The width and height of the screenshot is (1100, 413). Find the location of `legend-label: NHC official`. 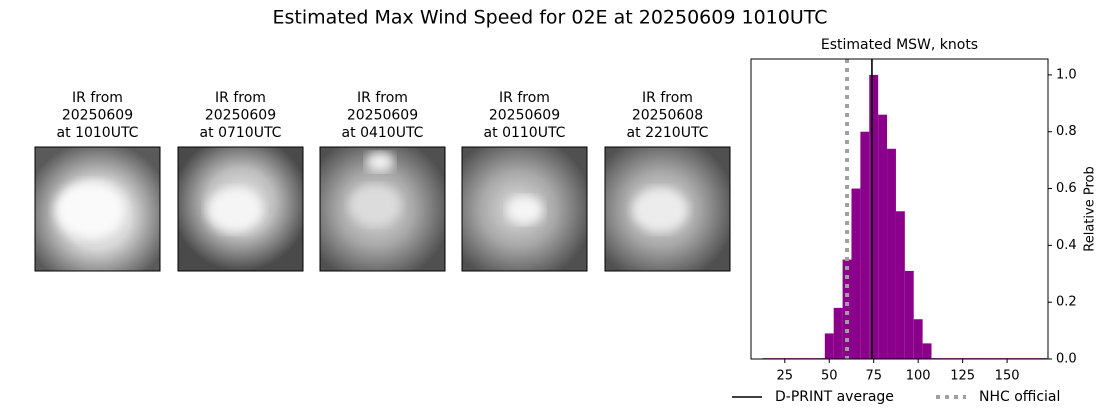

legend-label: NHC official is located at coordinates (1019, 397).